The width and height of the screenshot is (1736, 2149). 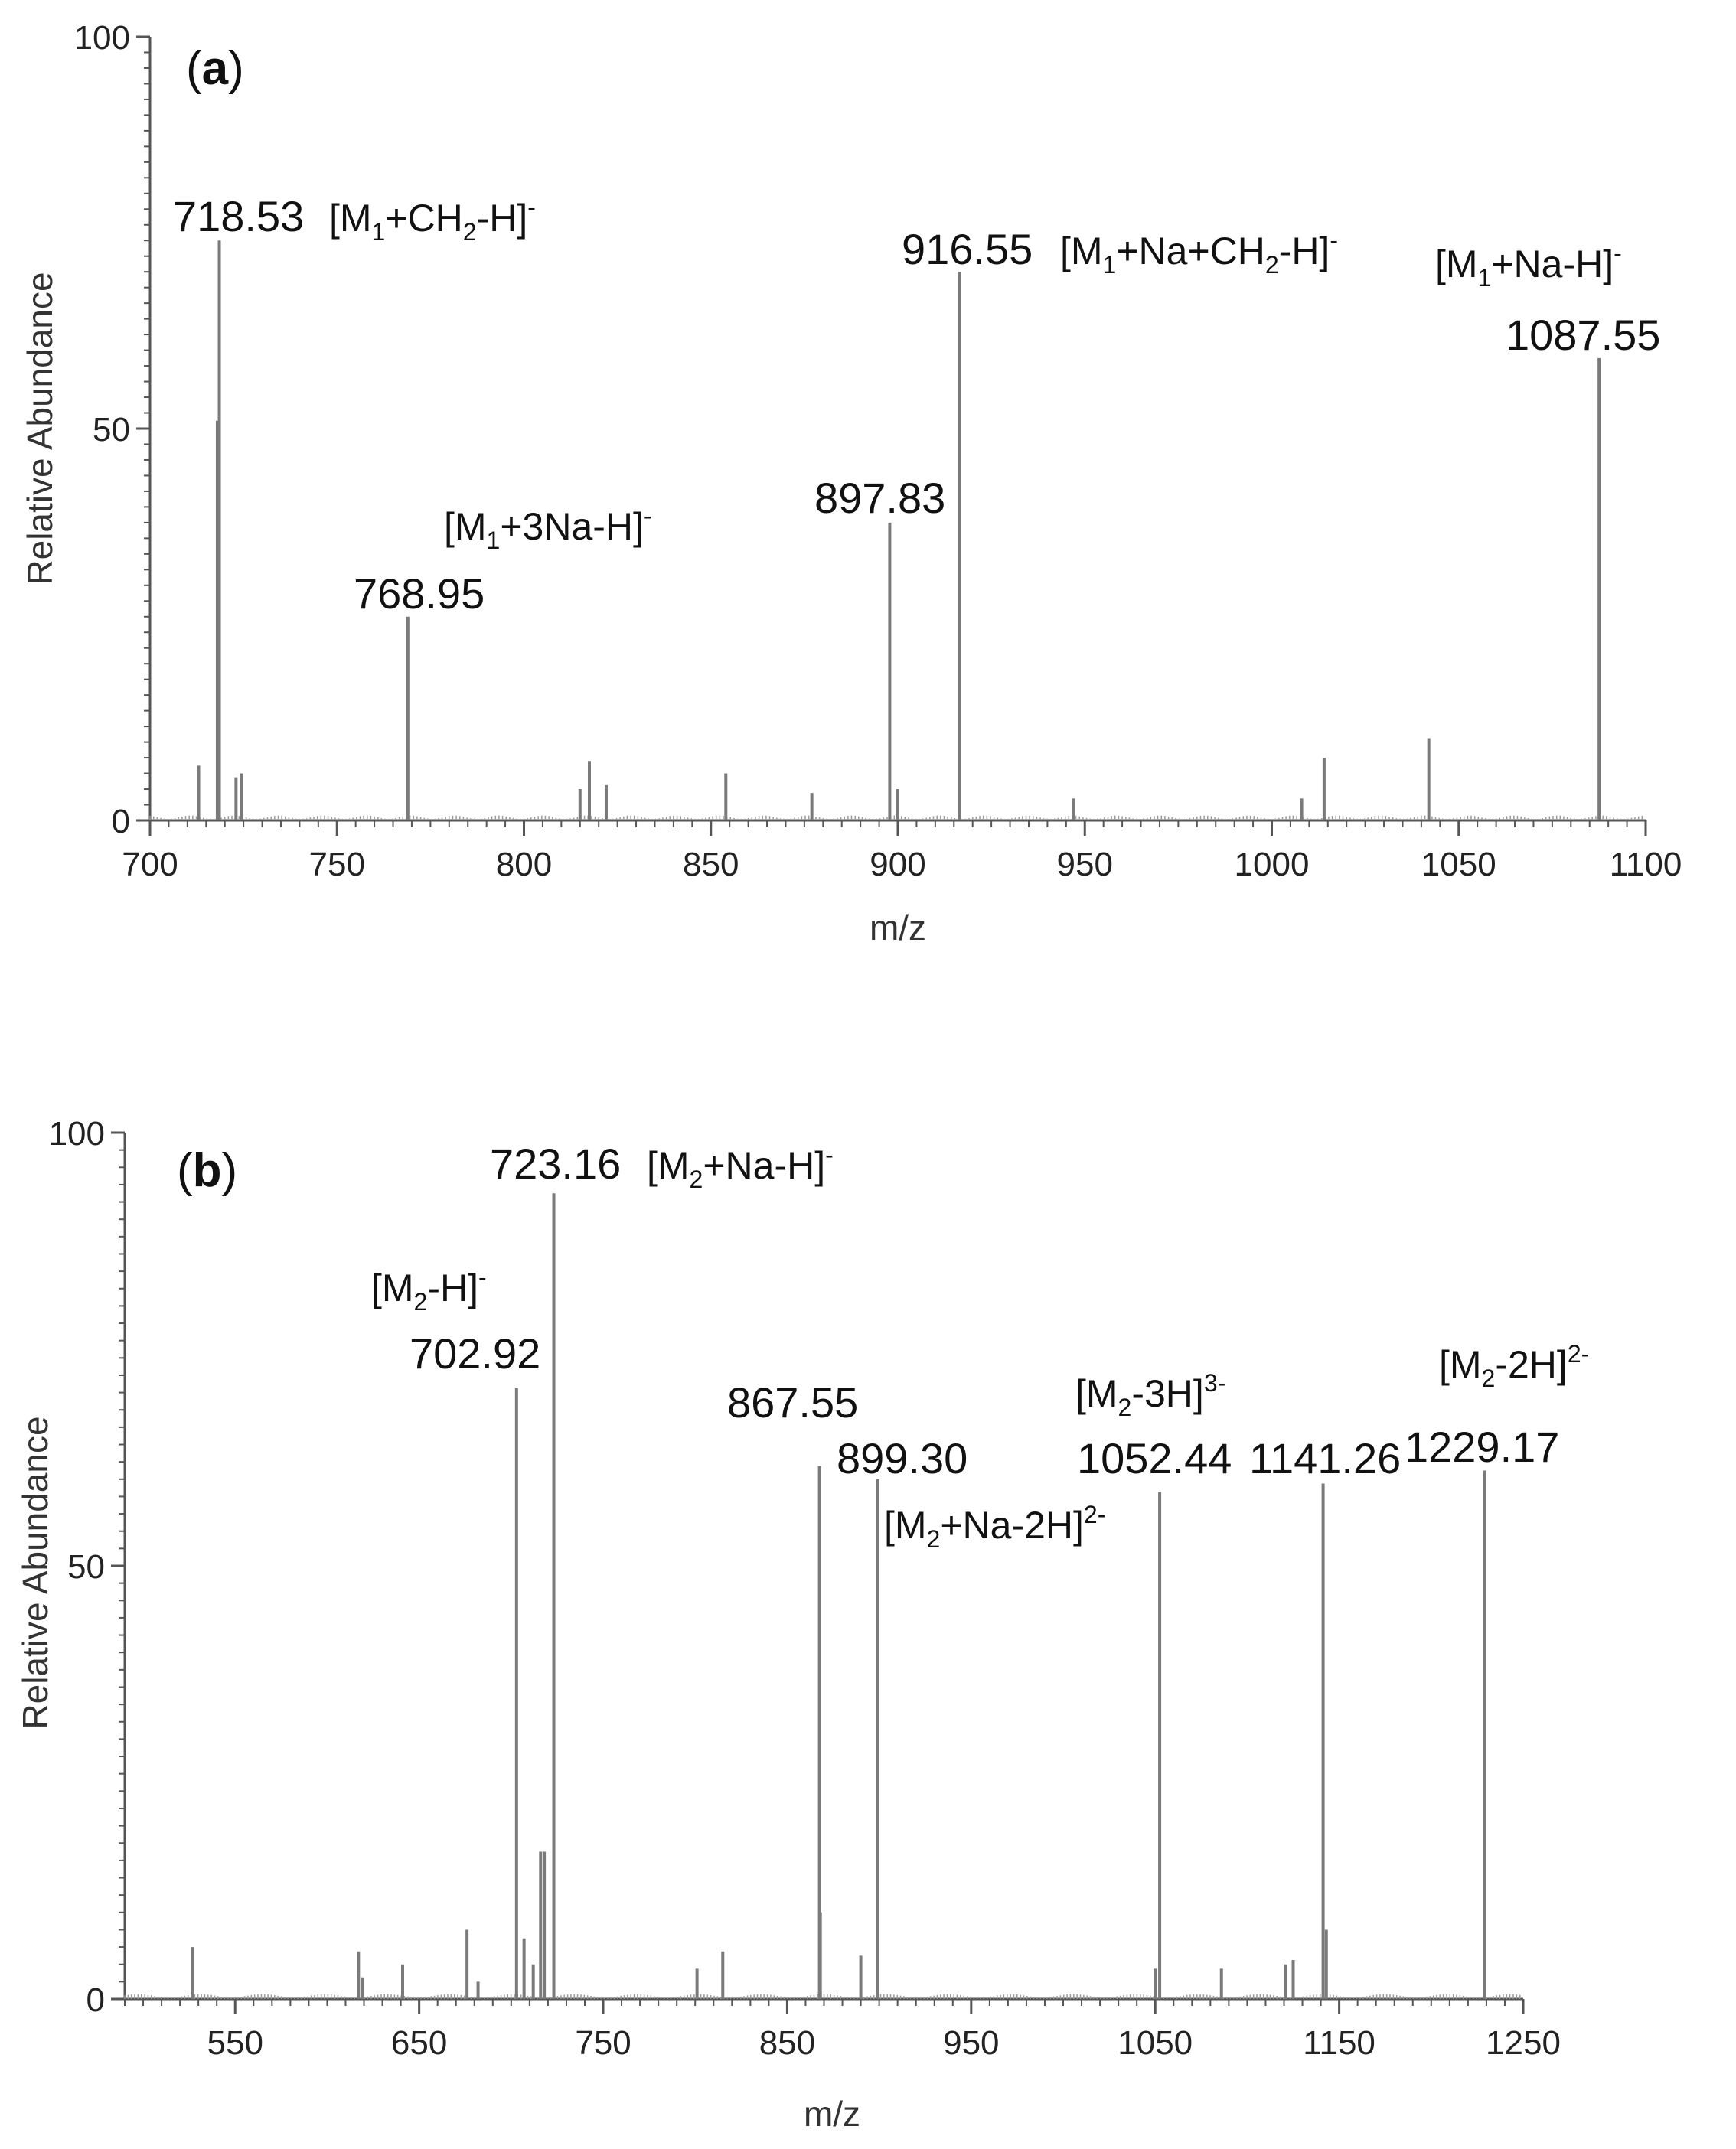 I want to click on panel-letter-text: b, so click(x=207, y=1170).